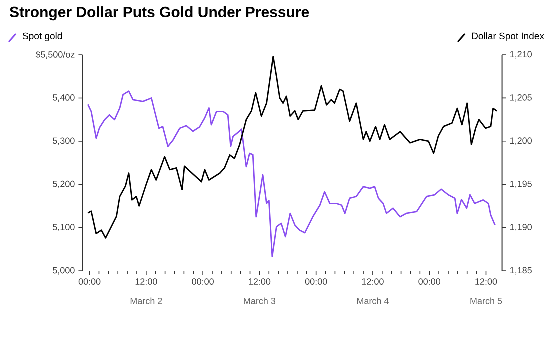 The width and height of the screenshot is (550, 340). What do you see at coordinates (64, 142) in the screenshot?
I see `y-tick-label: 5,300` at bounding box center [64, 142].